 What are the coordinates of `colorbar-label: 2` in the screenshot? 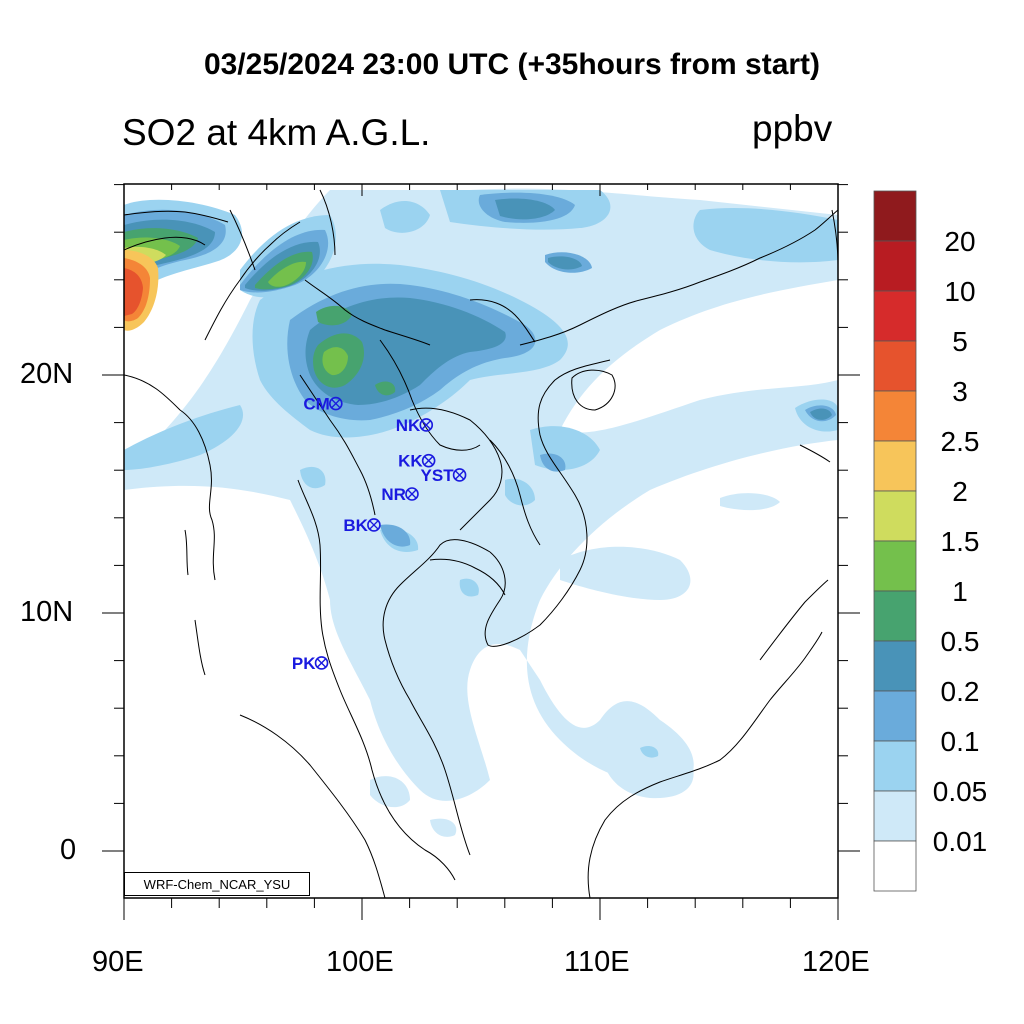 It's located at (960, 491).